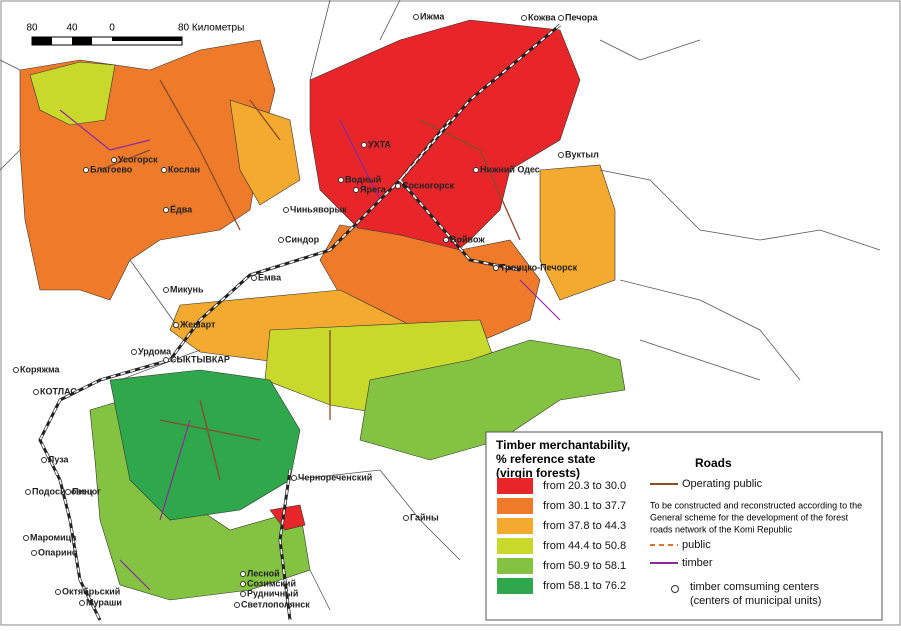 This screenshot has height=631, width=901. I want to click on place-label: Урдома, so click(155, 351).